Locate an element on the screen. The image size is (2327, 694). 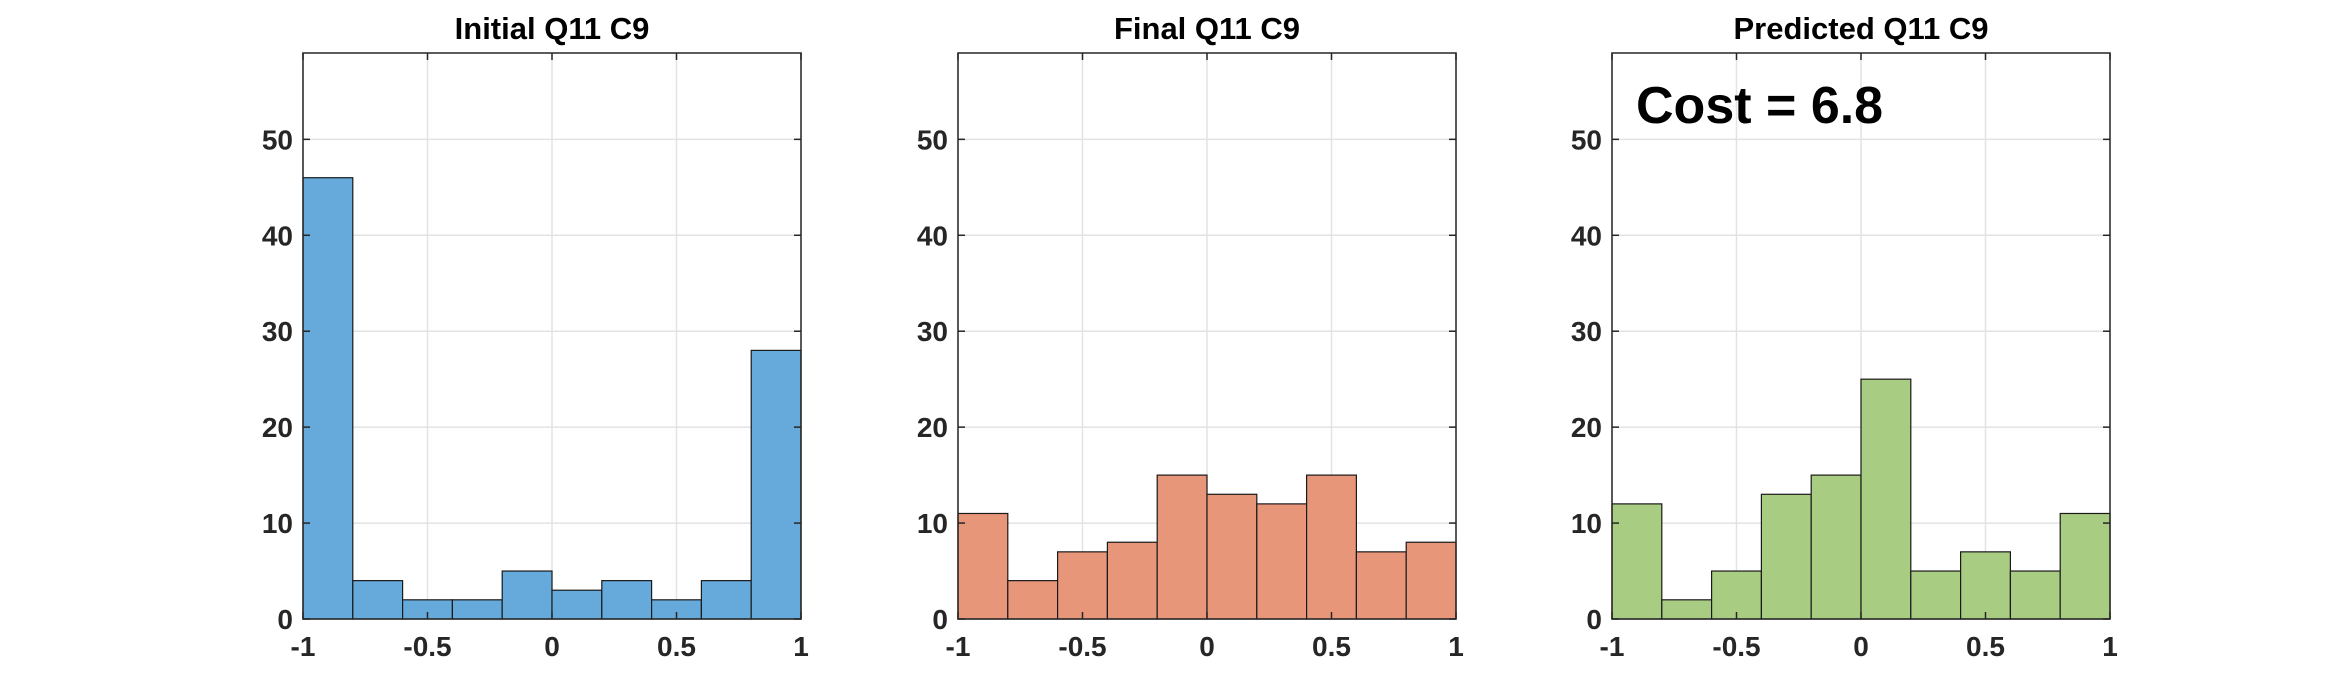
chart-title: Initial Q11 C9 is located at coordinates (552, 28).